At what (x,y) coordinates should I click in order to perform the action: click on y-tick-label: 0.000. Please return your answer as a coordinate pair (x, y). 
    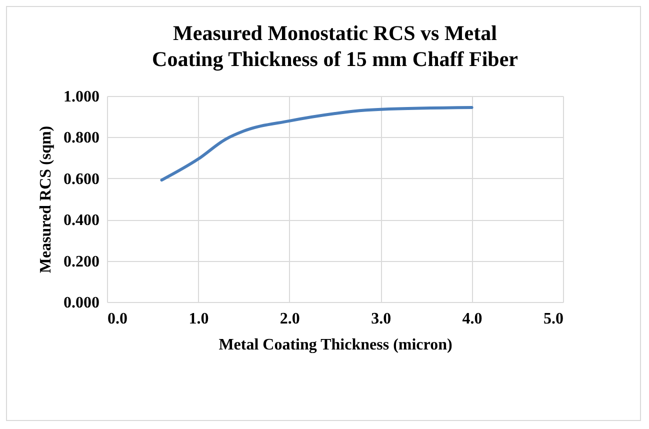
    Looking at the image, I should click on (82, 303).